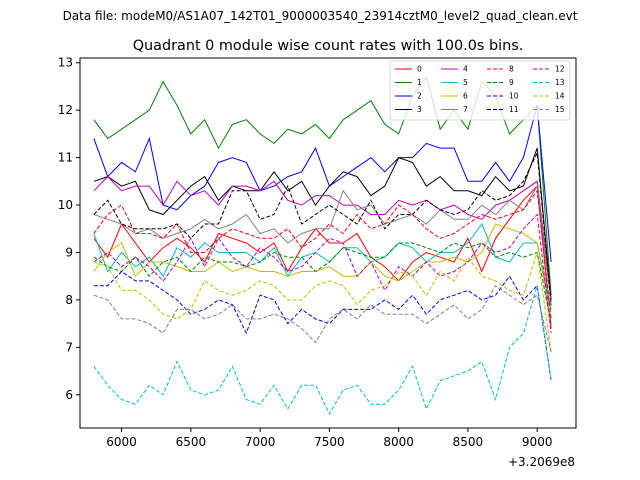 Image resolution: width=640 pixels, height=480 pixels. What do you see at coordinates (514, 109) in the screenshot?
I see `legend-label-11: 11` at bounding box center [514, 109].